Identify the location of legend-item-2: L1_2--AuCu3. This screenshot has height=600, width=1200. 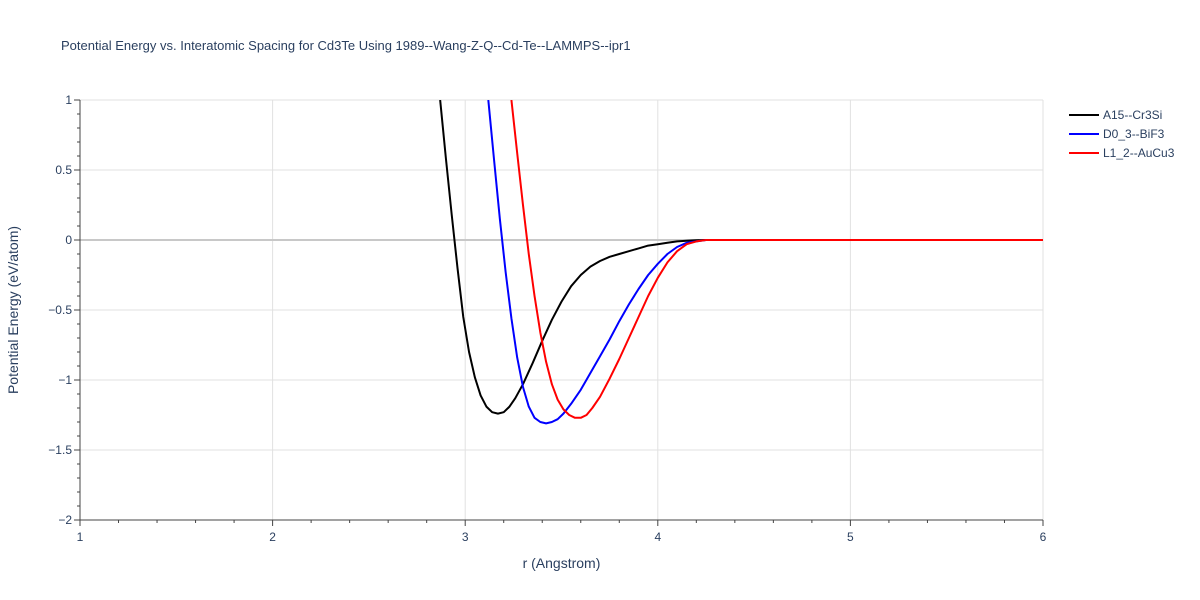
(1122, 153).